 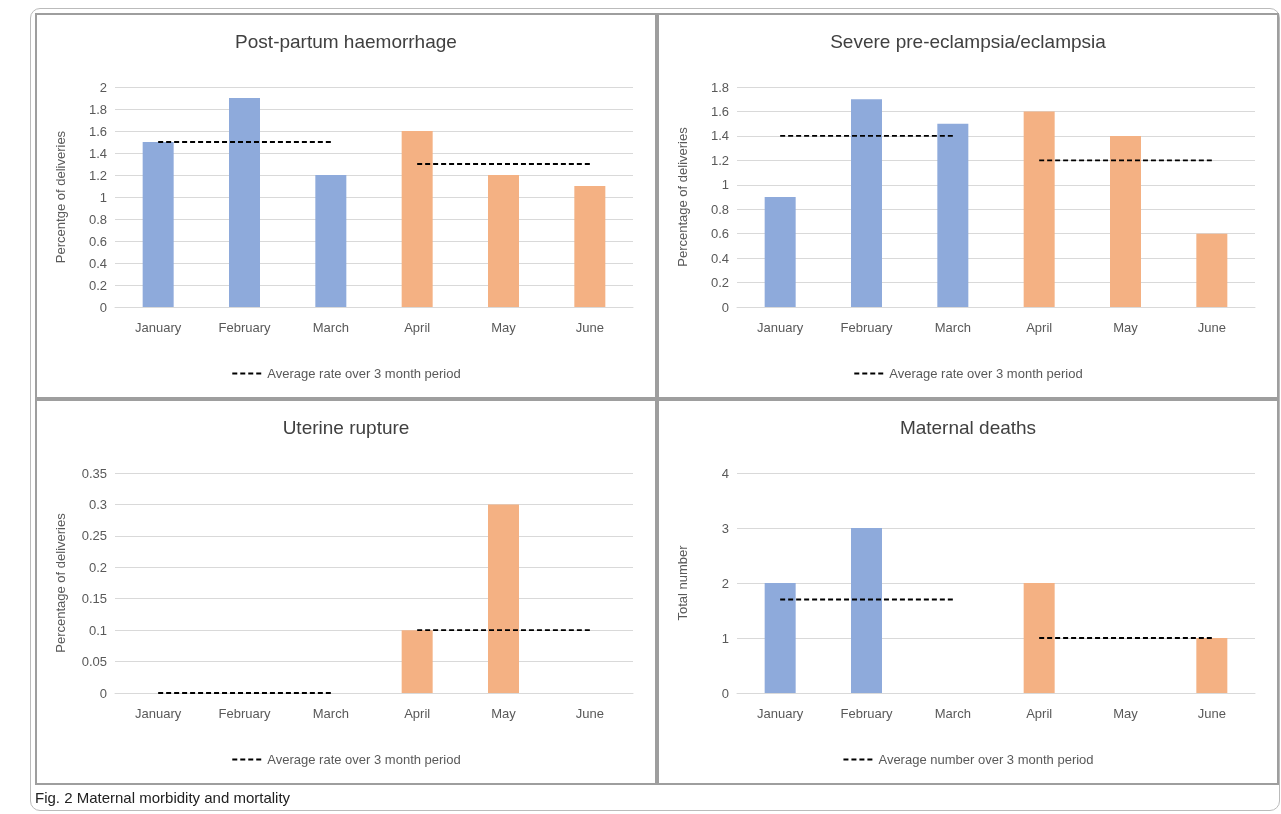 What do you see at coordinates (725, 528) in the screenshot?
I see `y-tick-label: 3` at bounding box center [725, 528].